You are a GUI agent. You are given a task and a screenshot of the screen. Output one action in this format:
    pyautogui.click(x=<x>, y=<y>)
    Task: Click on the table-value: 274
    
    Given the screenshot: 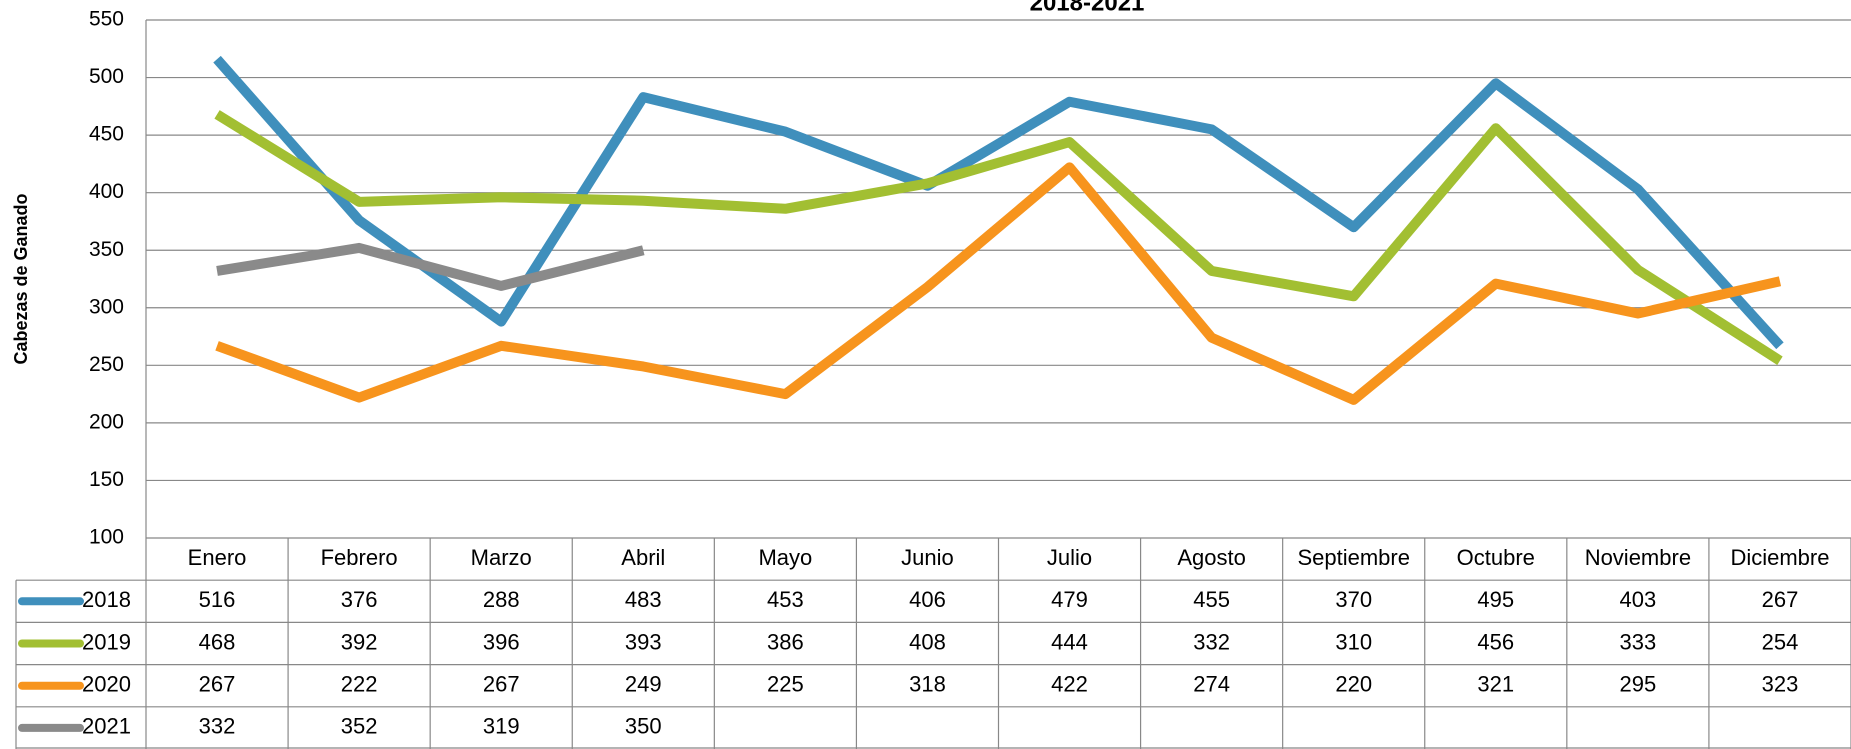 What is the action you would take?
    pyautogui.click(x=1211, y=684)
    